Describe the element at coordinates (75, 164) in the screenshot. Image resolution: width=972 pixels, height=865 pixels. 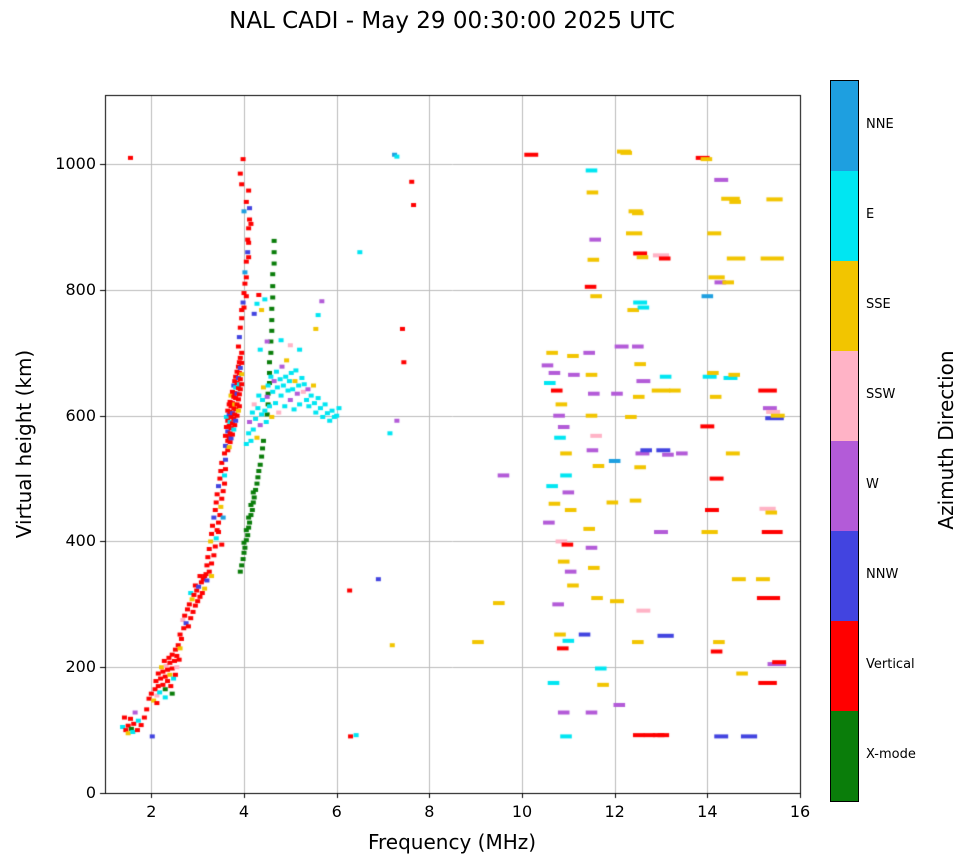
I see `y-tick-label: 1000` at that location.